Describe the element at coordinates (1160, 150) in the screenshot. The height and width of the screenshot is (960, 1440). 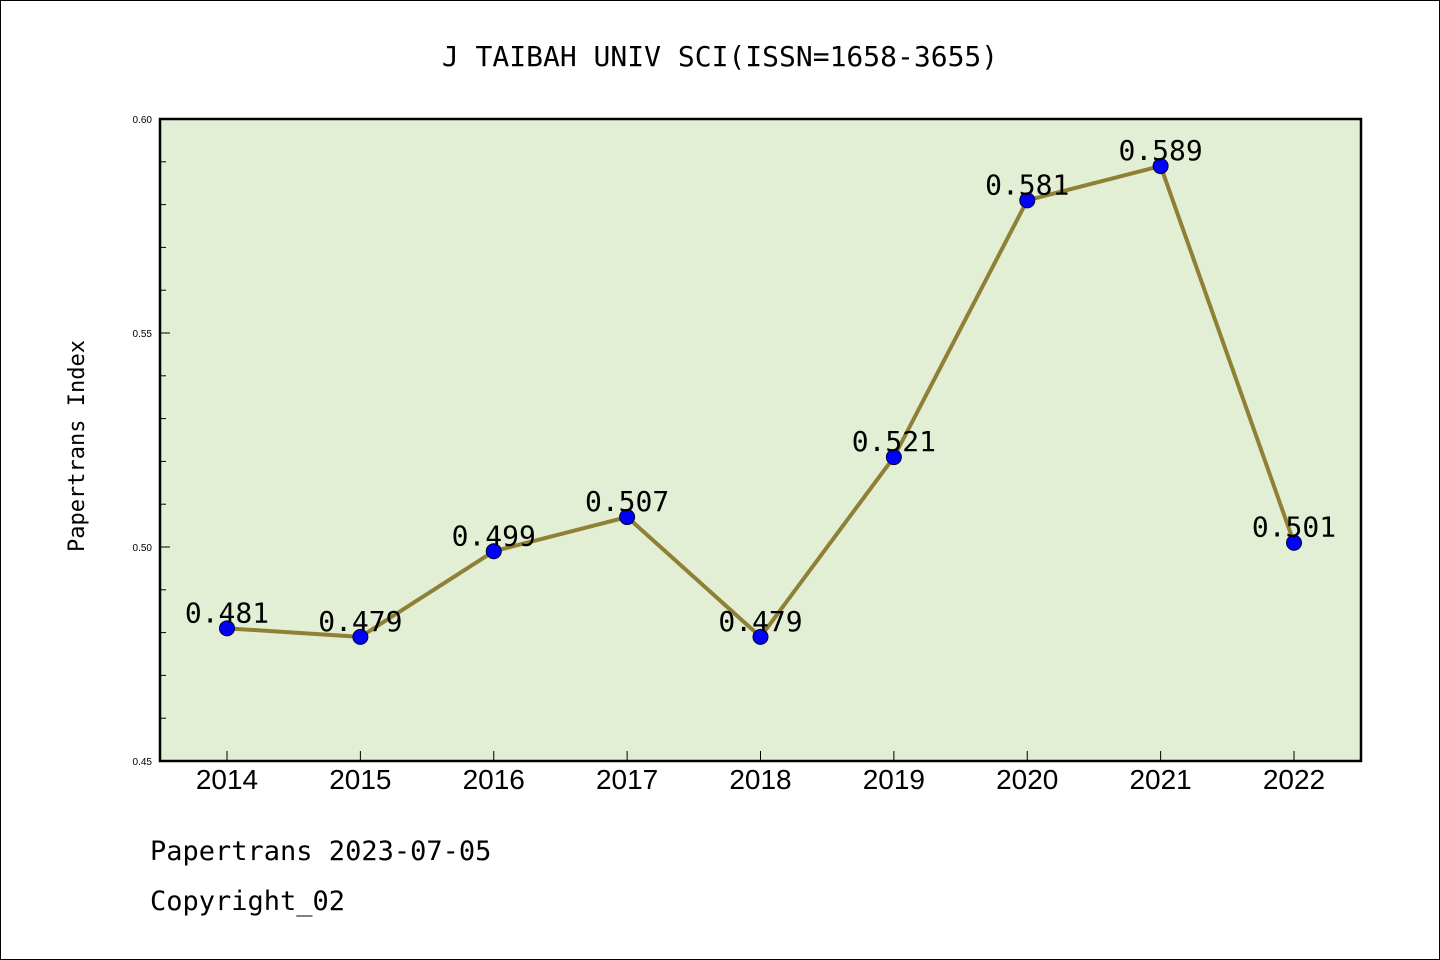
I see `data-label: 0.589` at that location.